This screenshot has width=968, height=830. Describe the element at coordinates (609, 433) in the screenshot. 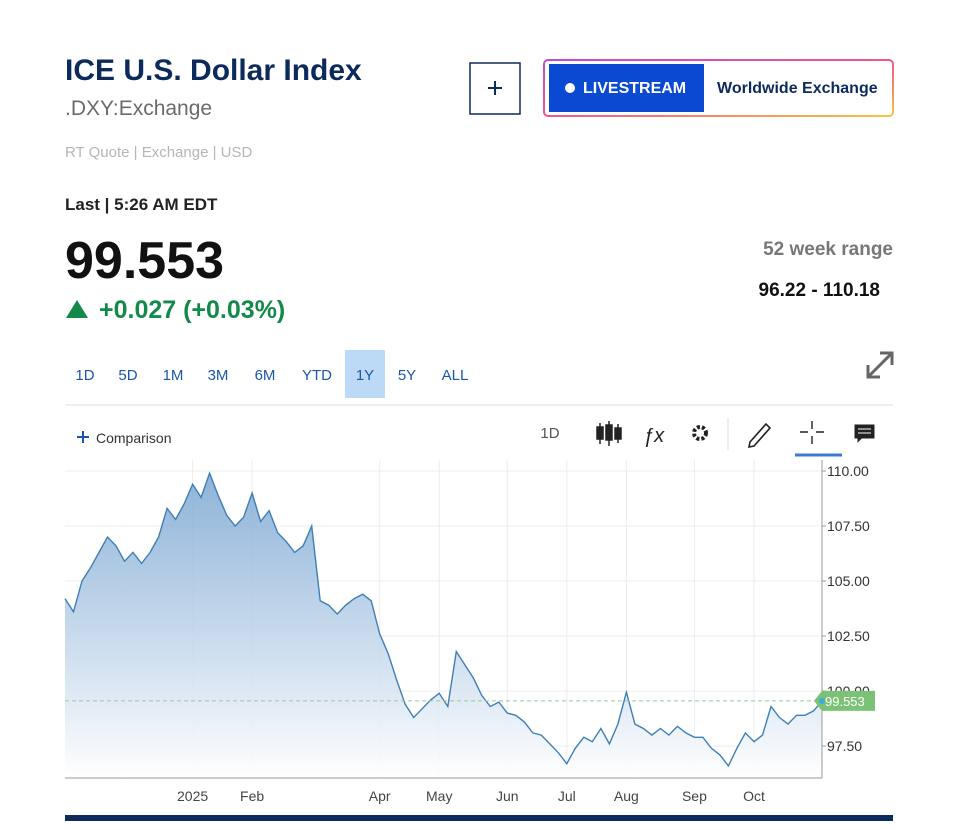

I see `candle-icon` at that location.